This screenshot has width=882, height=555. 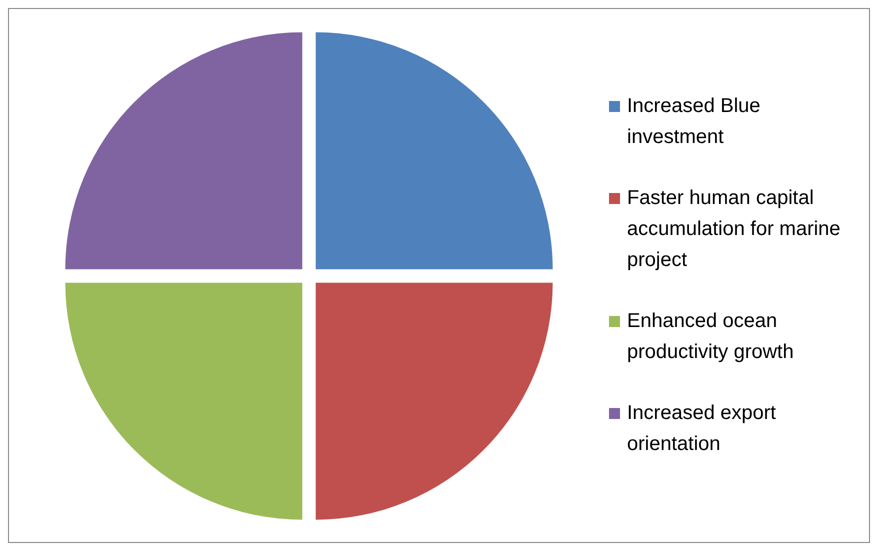 What do you see at coordinates (702, 429) in the screenshot?
I see `legend-label: Increased export orientation` at bounding box center [702, 429].